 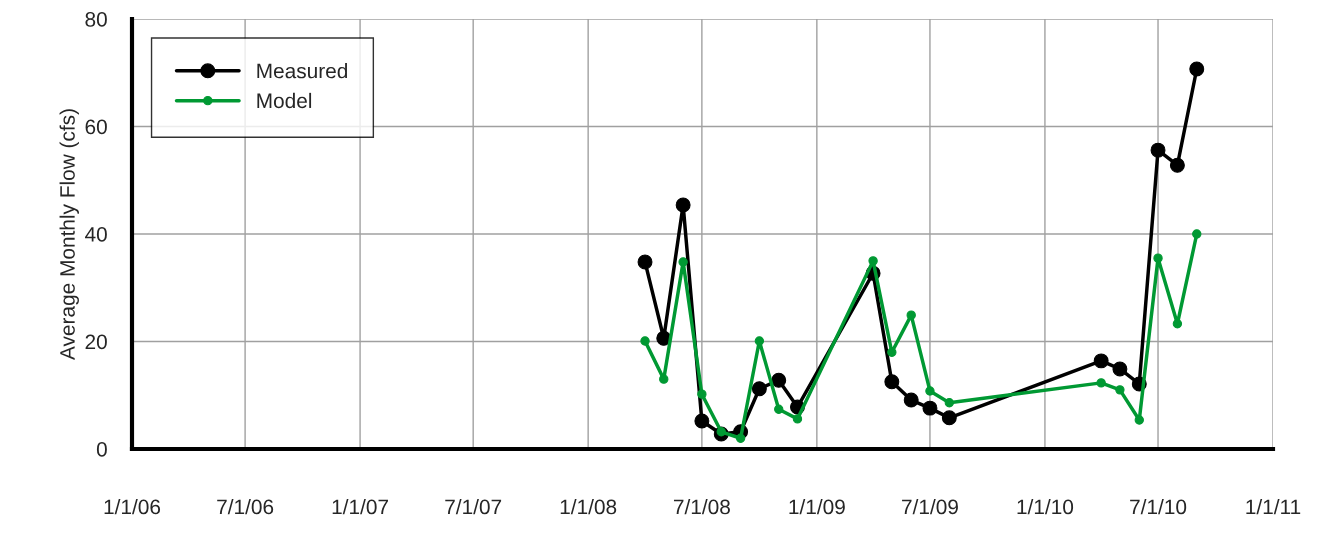 What do you see at coordinates (1158, 507) in the screenshot?
I see `x-tick-label: 7/1/10` at bounding box center [1158, 507].